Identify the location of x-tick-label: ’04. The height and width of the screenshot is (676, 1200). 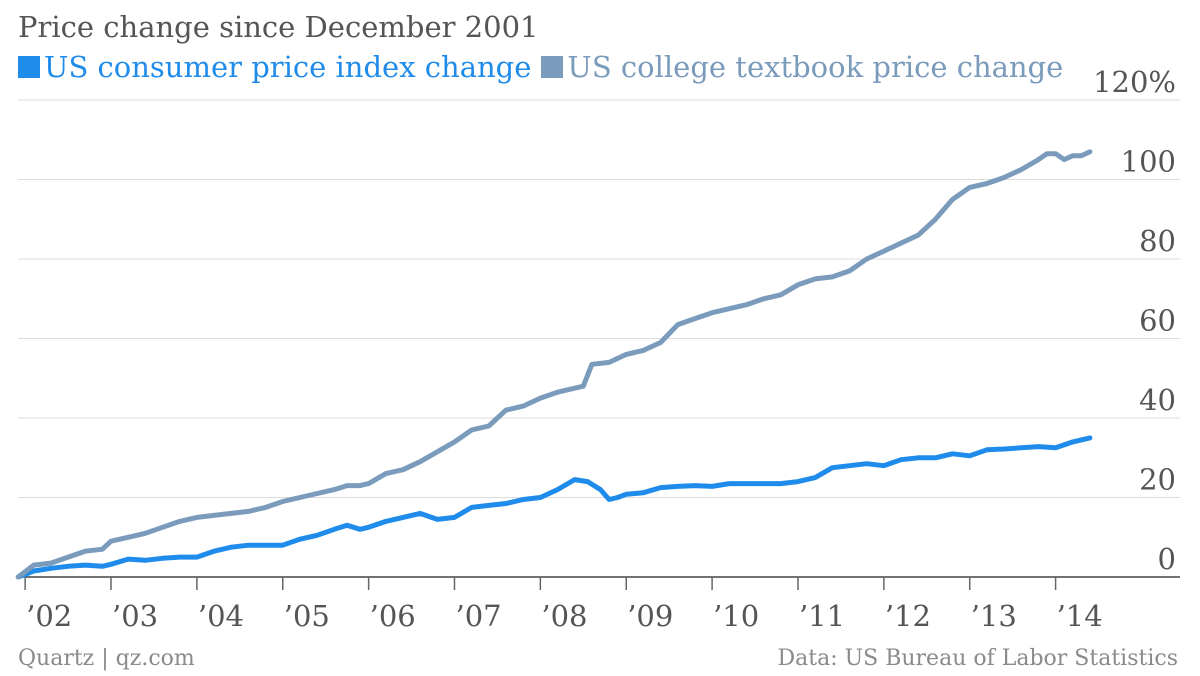
(221, 616).